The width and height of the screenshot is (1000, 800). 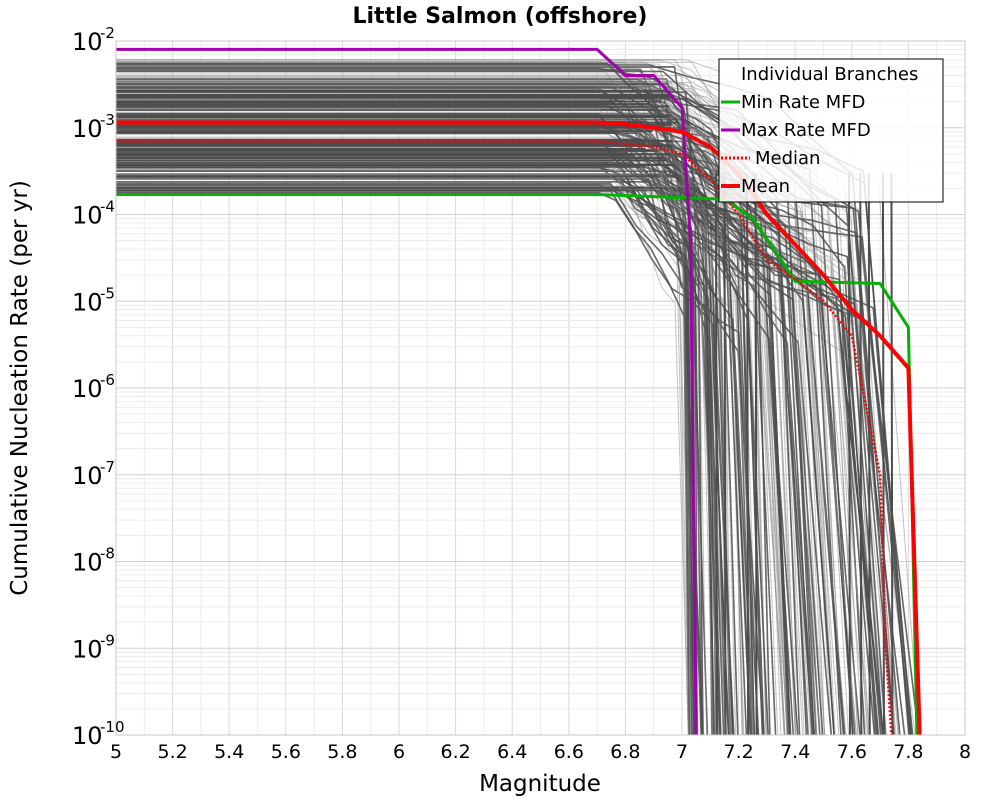 I want to click on x-tick-labels: 5 5.2 5.4 5.6 5.8 6 6.2 6.4 6.6 6.8 7 7.2 7.4 7.6 7.8 8, so click(x=540, y=752).